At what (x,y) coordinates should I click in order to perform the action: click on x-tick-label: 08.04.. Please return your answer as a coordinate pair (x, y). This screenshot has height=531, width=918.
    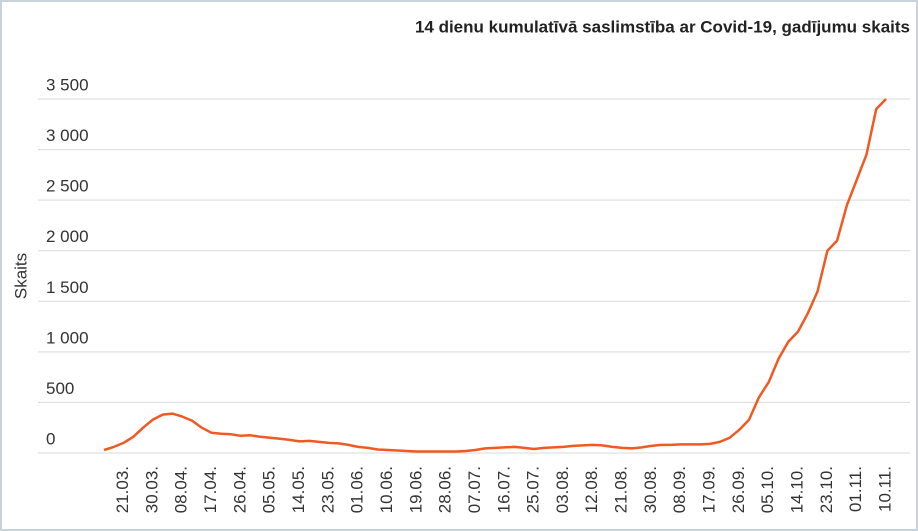
    Looking at the image, I should click on (181, 489).